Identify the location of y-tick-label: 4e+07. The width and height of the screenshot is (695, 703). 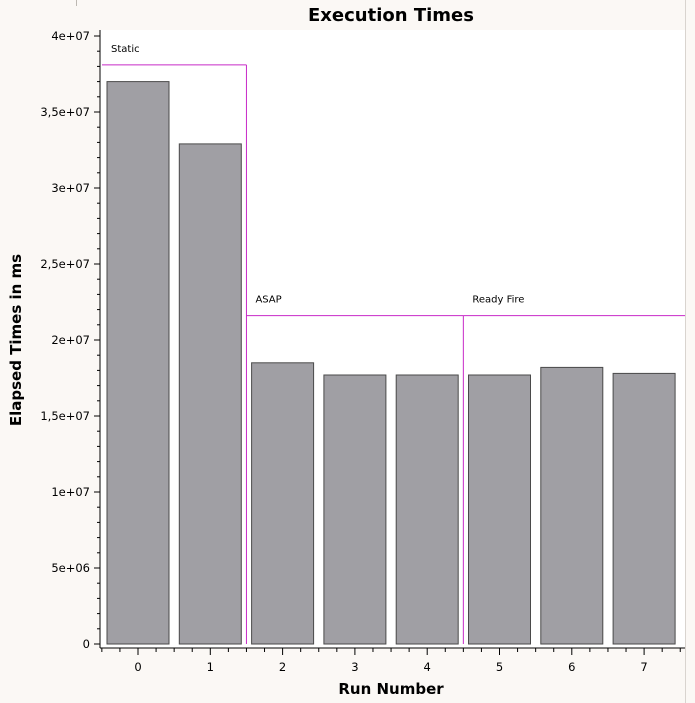
(70, 36).